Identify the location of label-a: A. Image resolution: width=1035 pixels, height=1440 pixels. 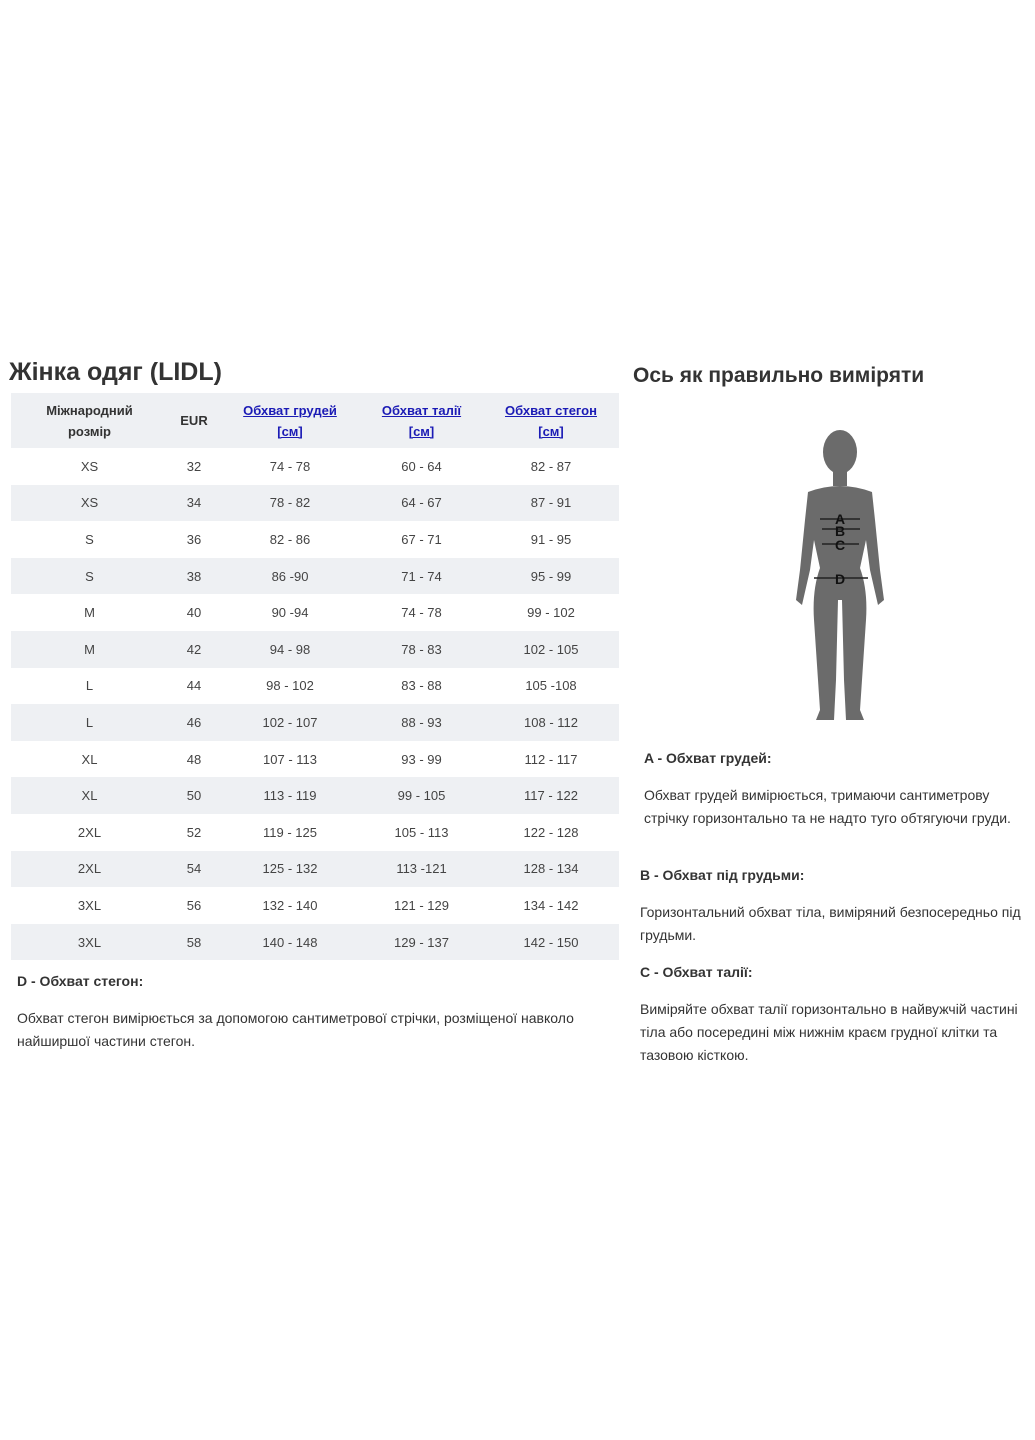
(840, 519).